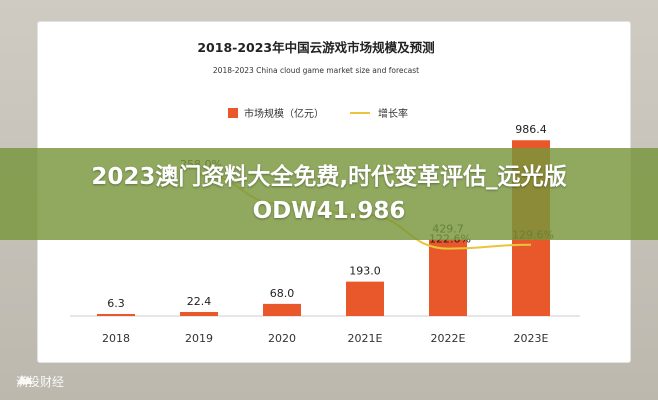 Image resolution: width=658 pixels, height=400 pixels. Describe the element at coordinates (531, 338) in the screenshot. I see `x-tick-label: 2023E` at that location.